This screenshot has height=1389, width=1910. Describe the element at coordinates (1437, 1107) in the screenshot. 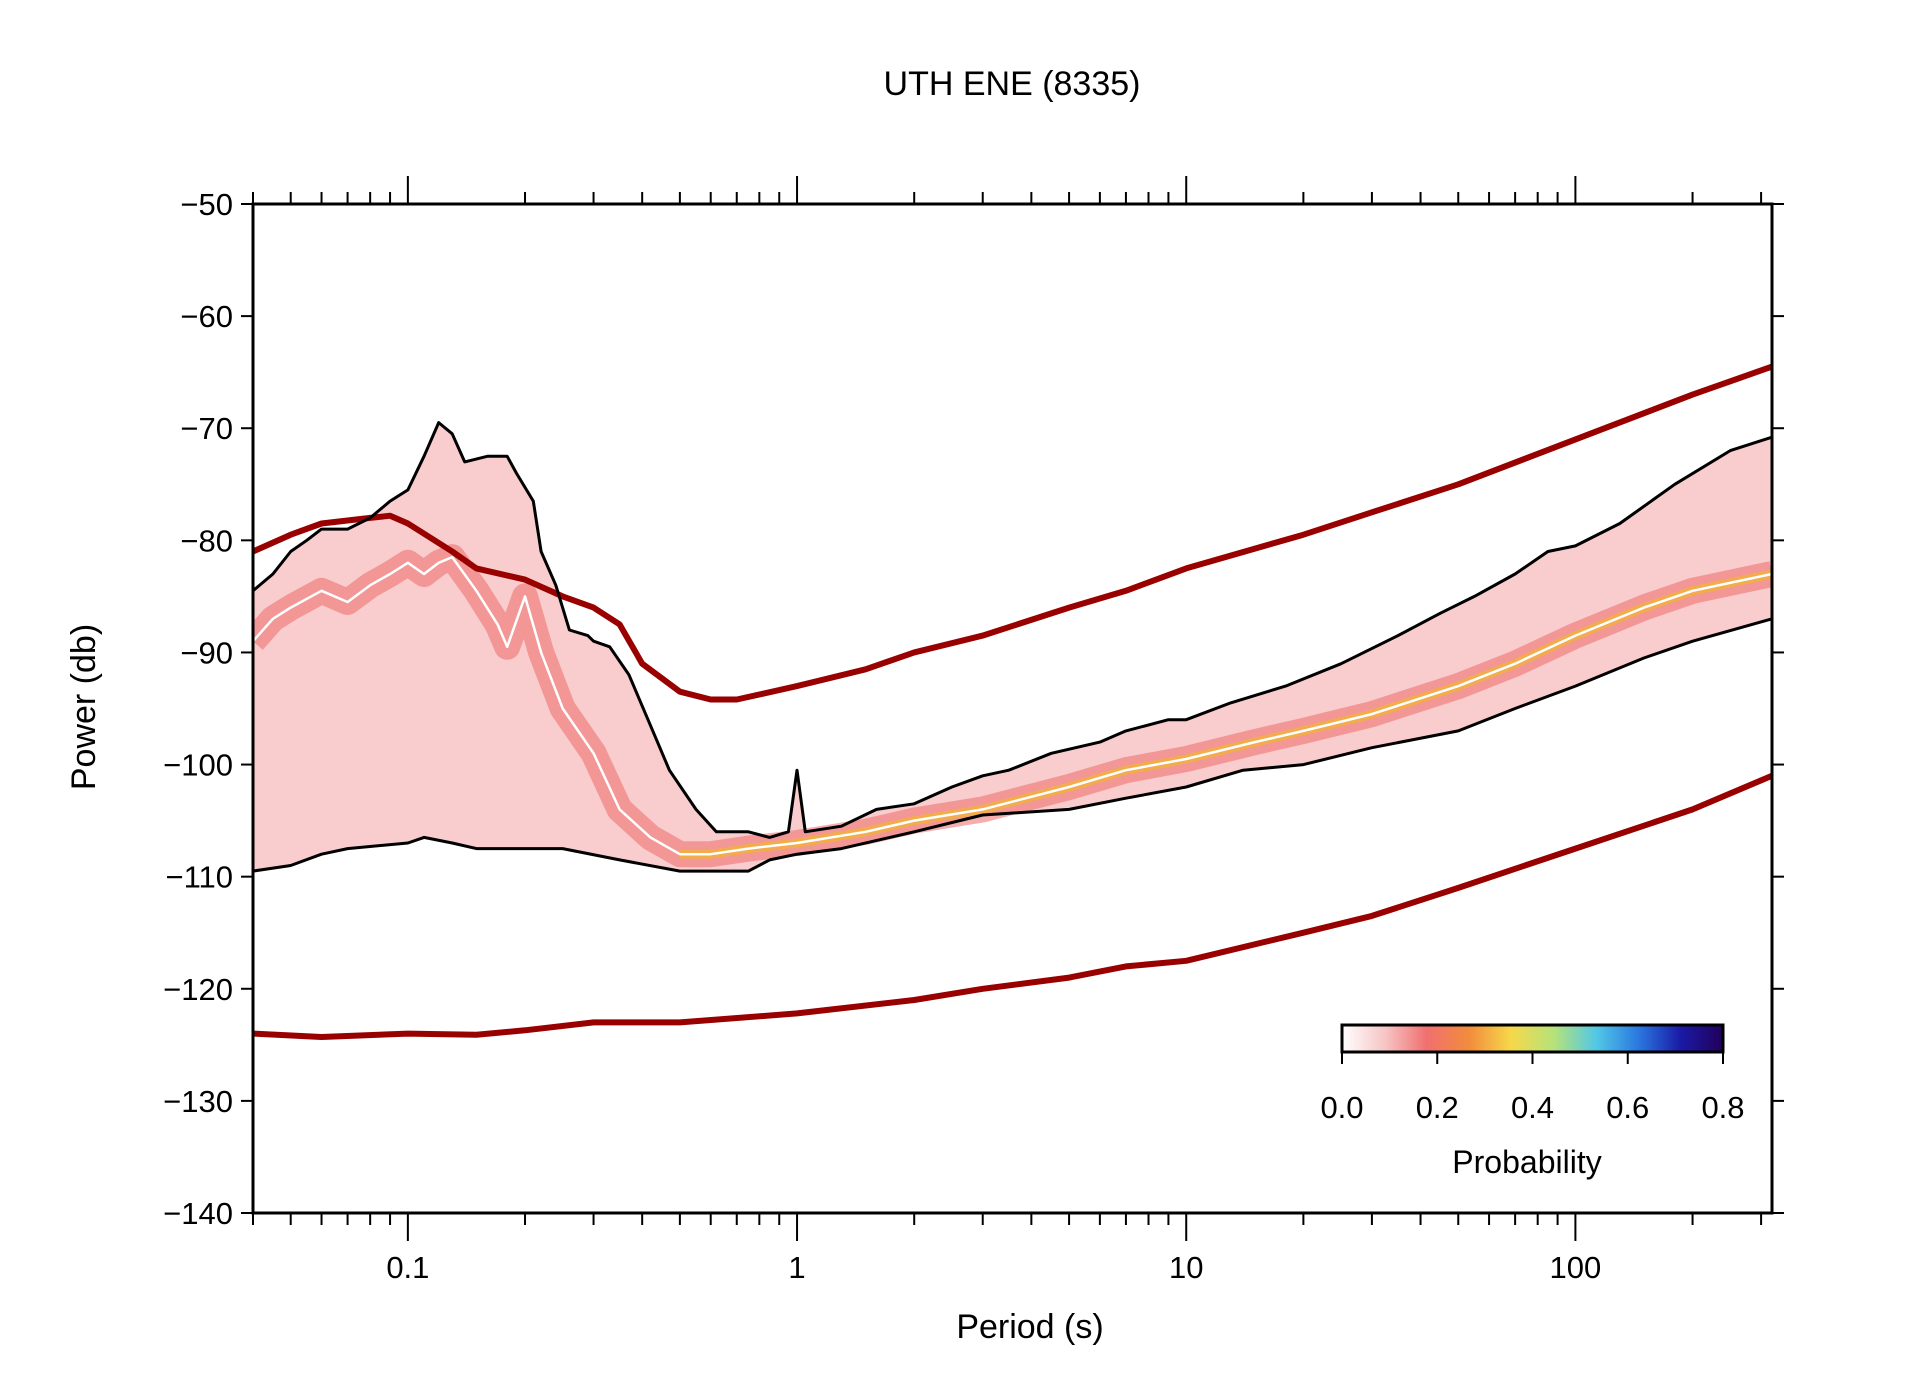

I see `colorbar-tick-label: 0.2` at that location.